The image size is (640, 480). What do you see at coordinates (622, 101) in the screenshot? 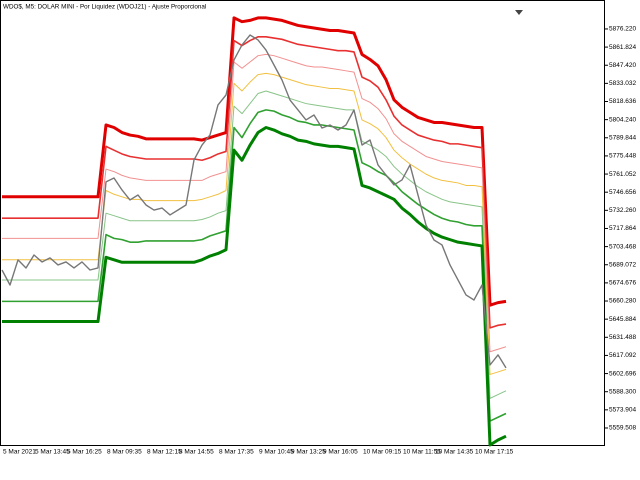
I see `y-tick-label: 5818.636` at bounding box center [622, 101].